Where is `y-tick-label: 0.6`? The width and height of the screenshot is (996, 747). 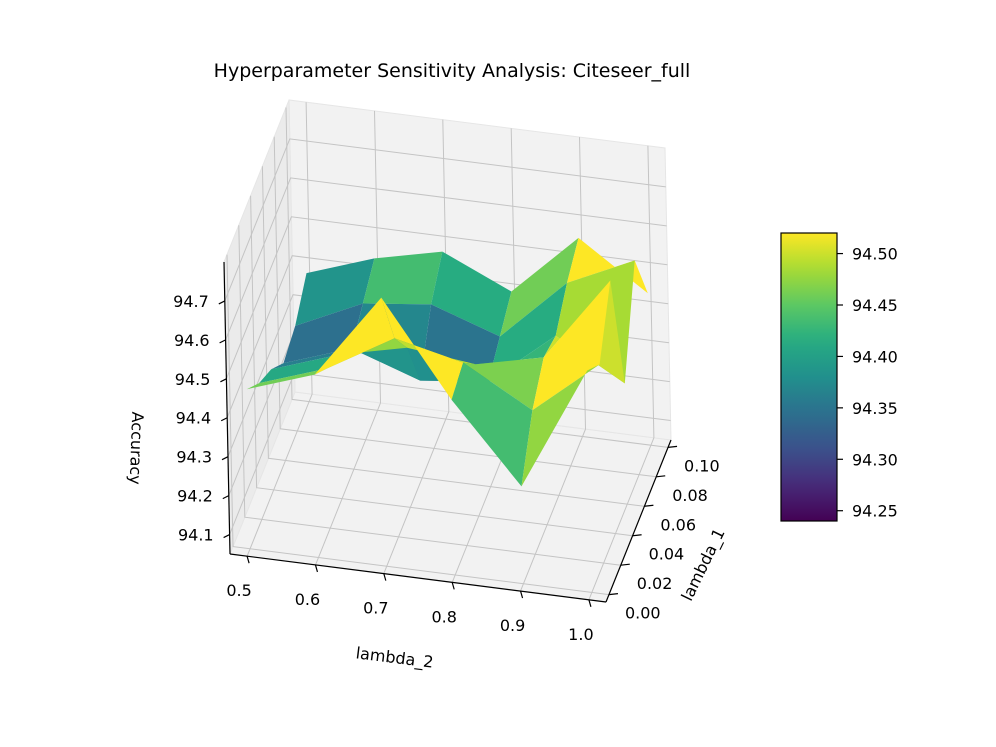 y-tick-label: 0.6 is located at coordinates (307, 599).